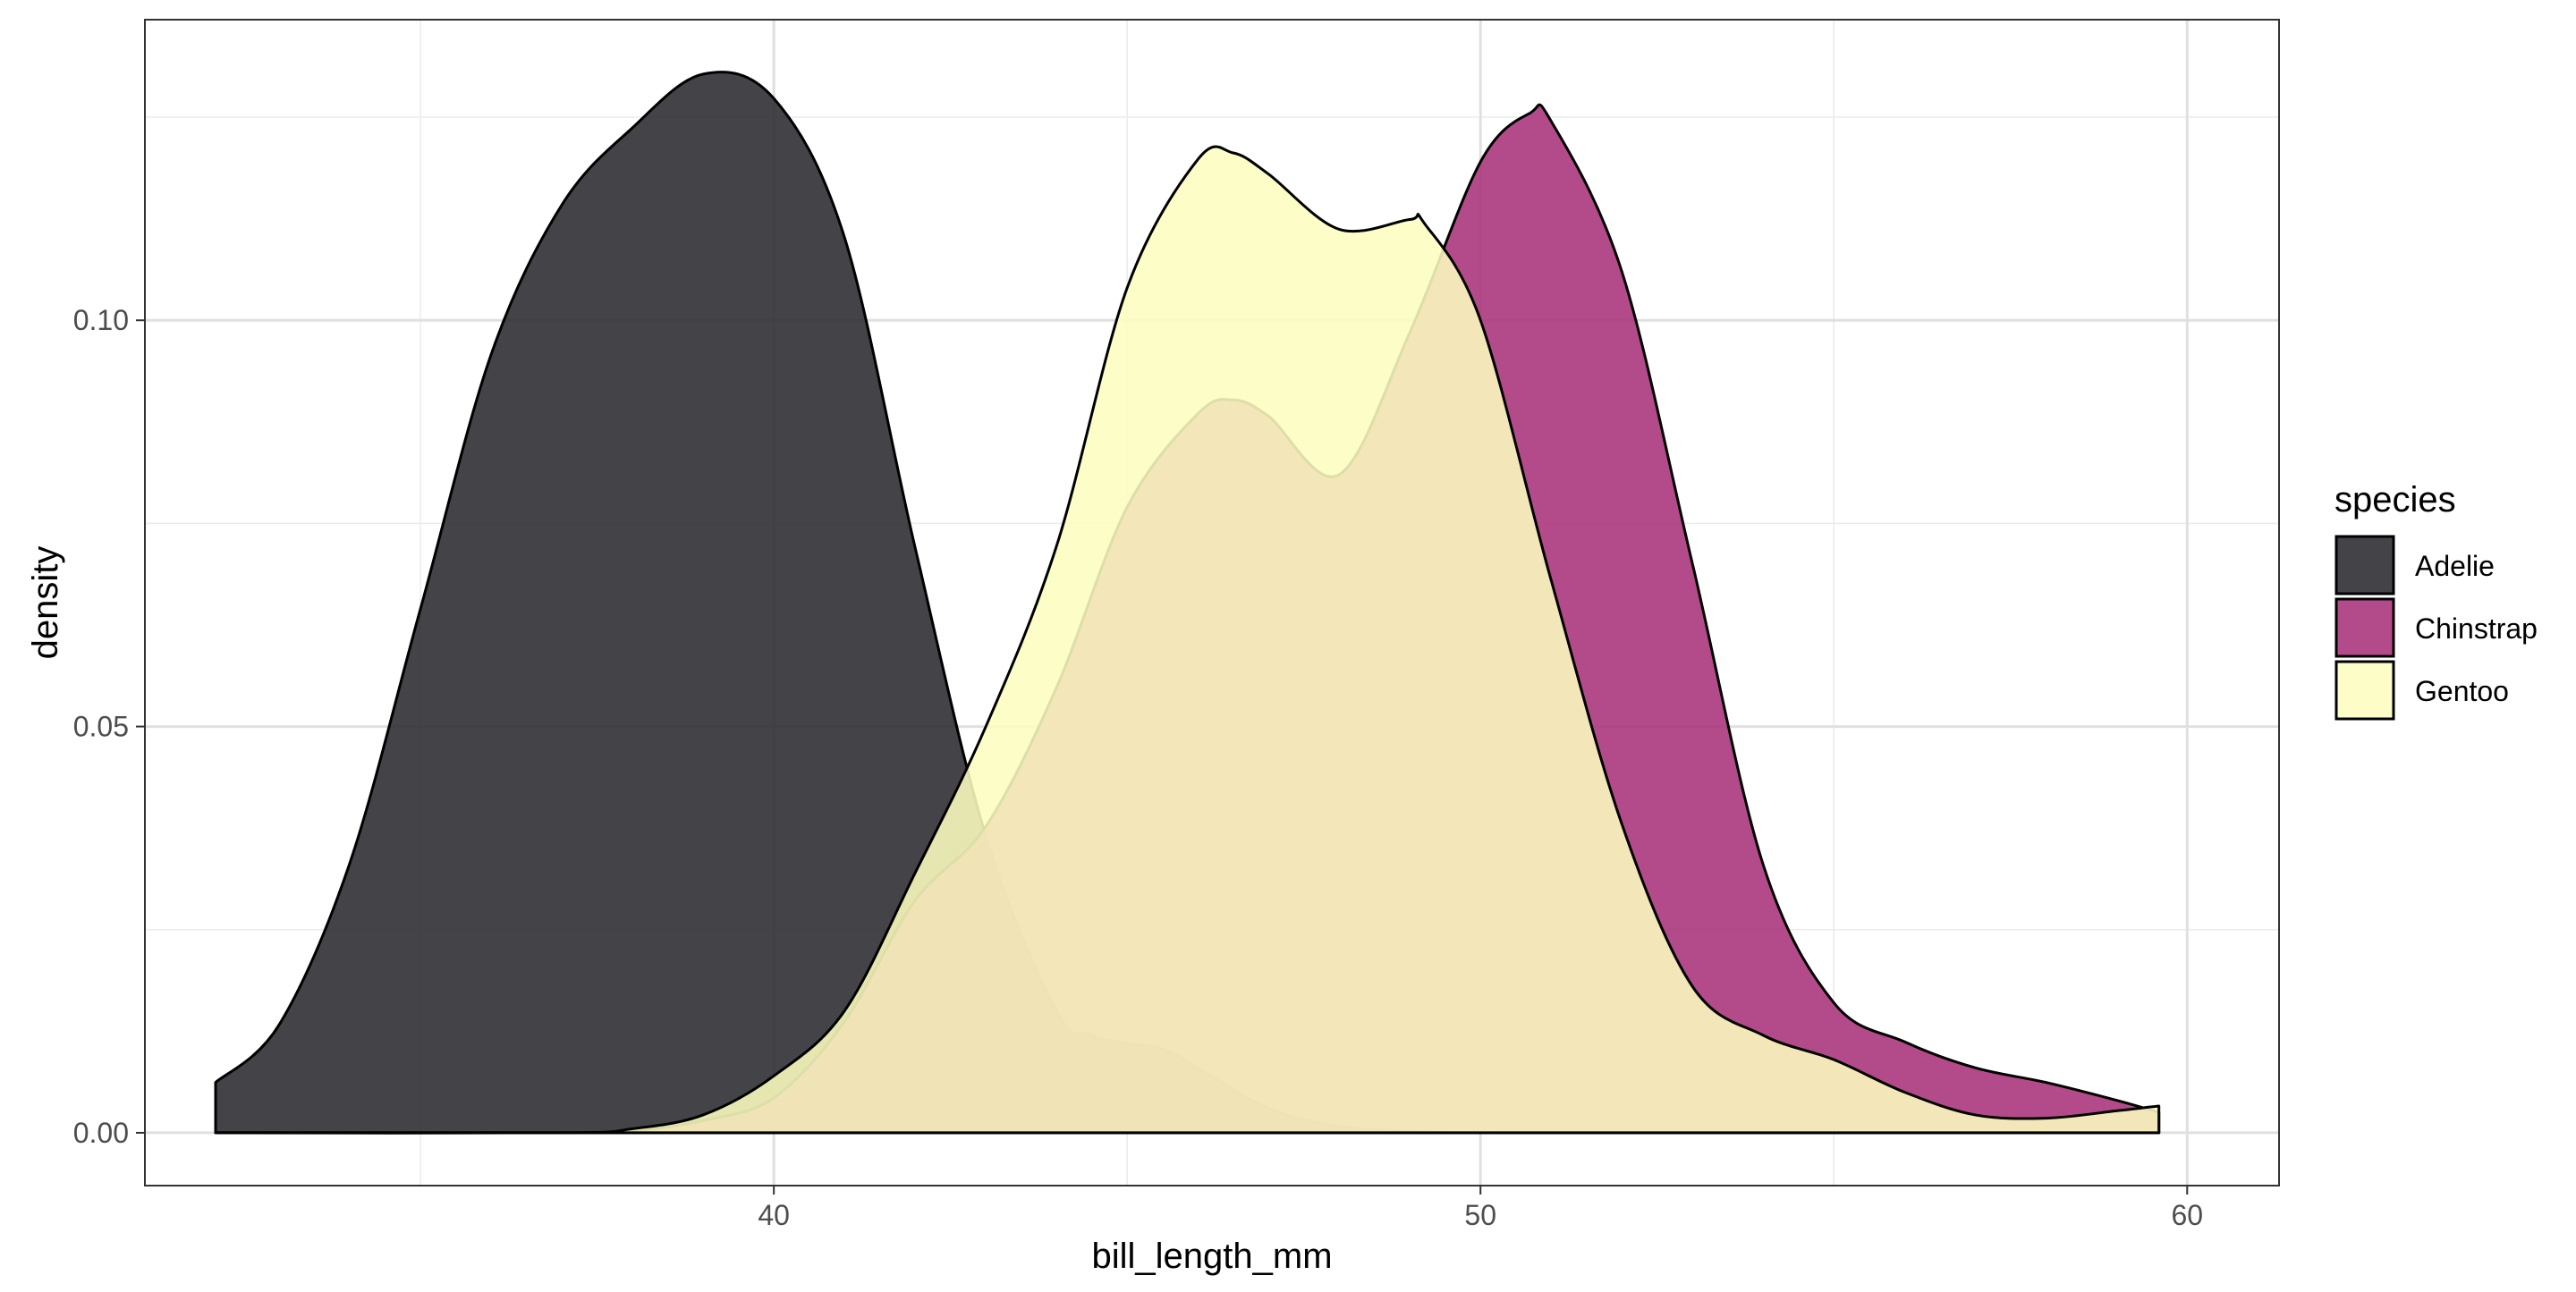 The image size is (2576, 1292). What do you see at coordinates (2462, 691) in the screenshot?
I see `legend-label-gentoo: Gentoo` at bounding box center [2462, 691].